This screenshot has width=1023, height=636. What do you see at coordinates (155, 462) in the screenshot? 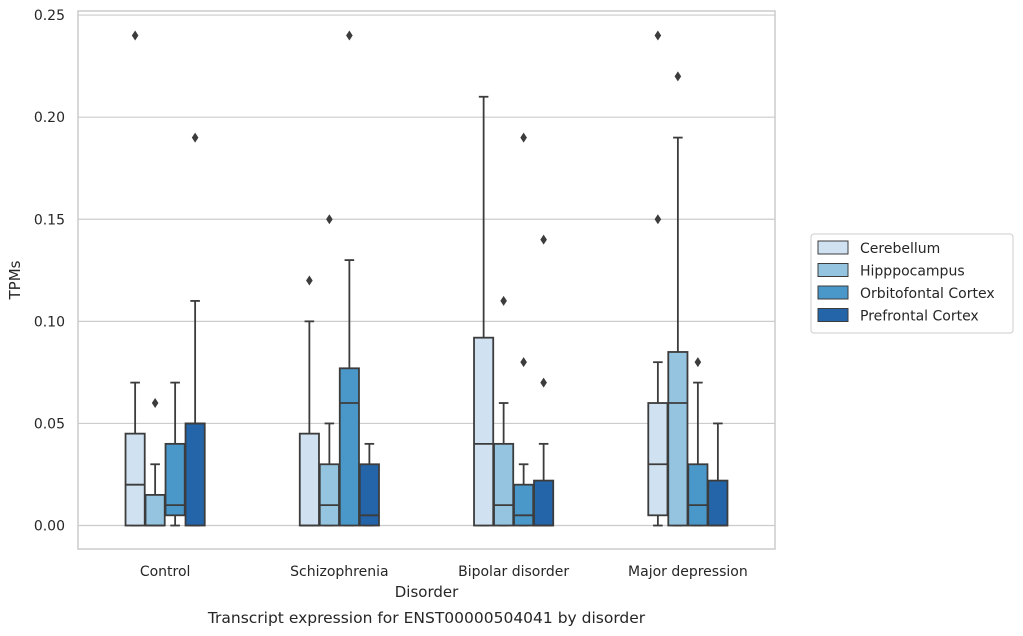
I see `box-control-hipppocampus` at bounding box center [155, 462].